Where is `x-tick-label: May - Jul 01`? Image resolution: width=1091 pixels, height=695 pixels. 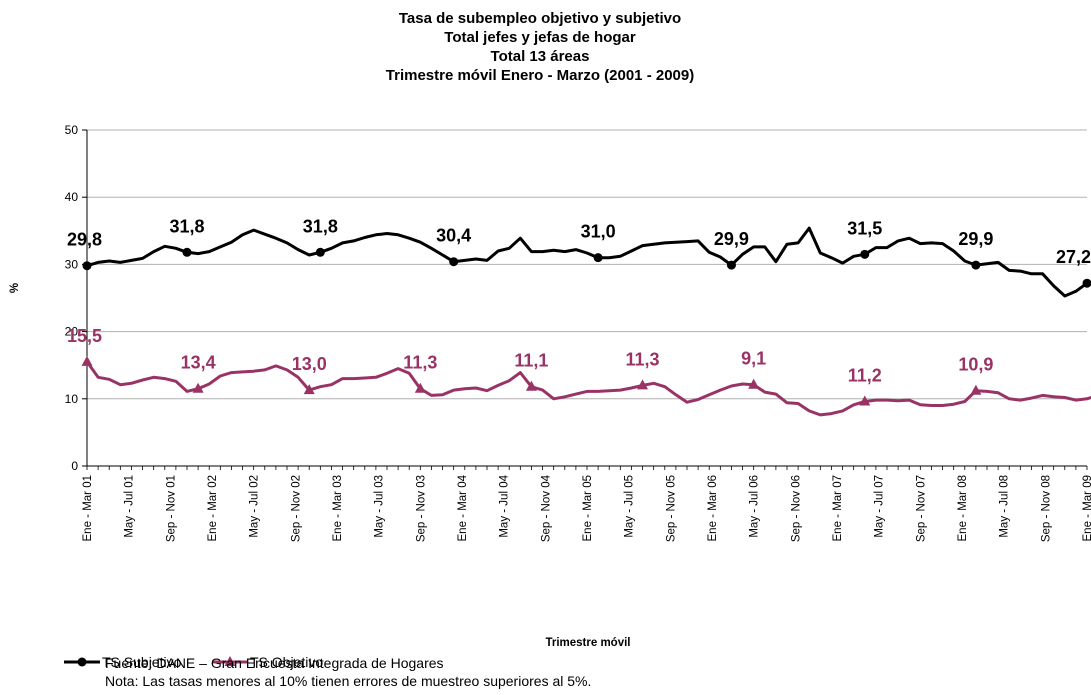 x-tick-label: May - Jul 01 is located at coordinates (130, 506).